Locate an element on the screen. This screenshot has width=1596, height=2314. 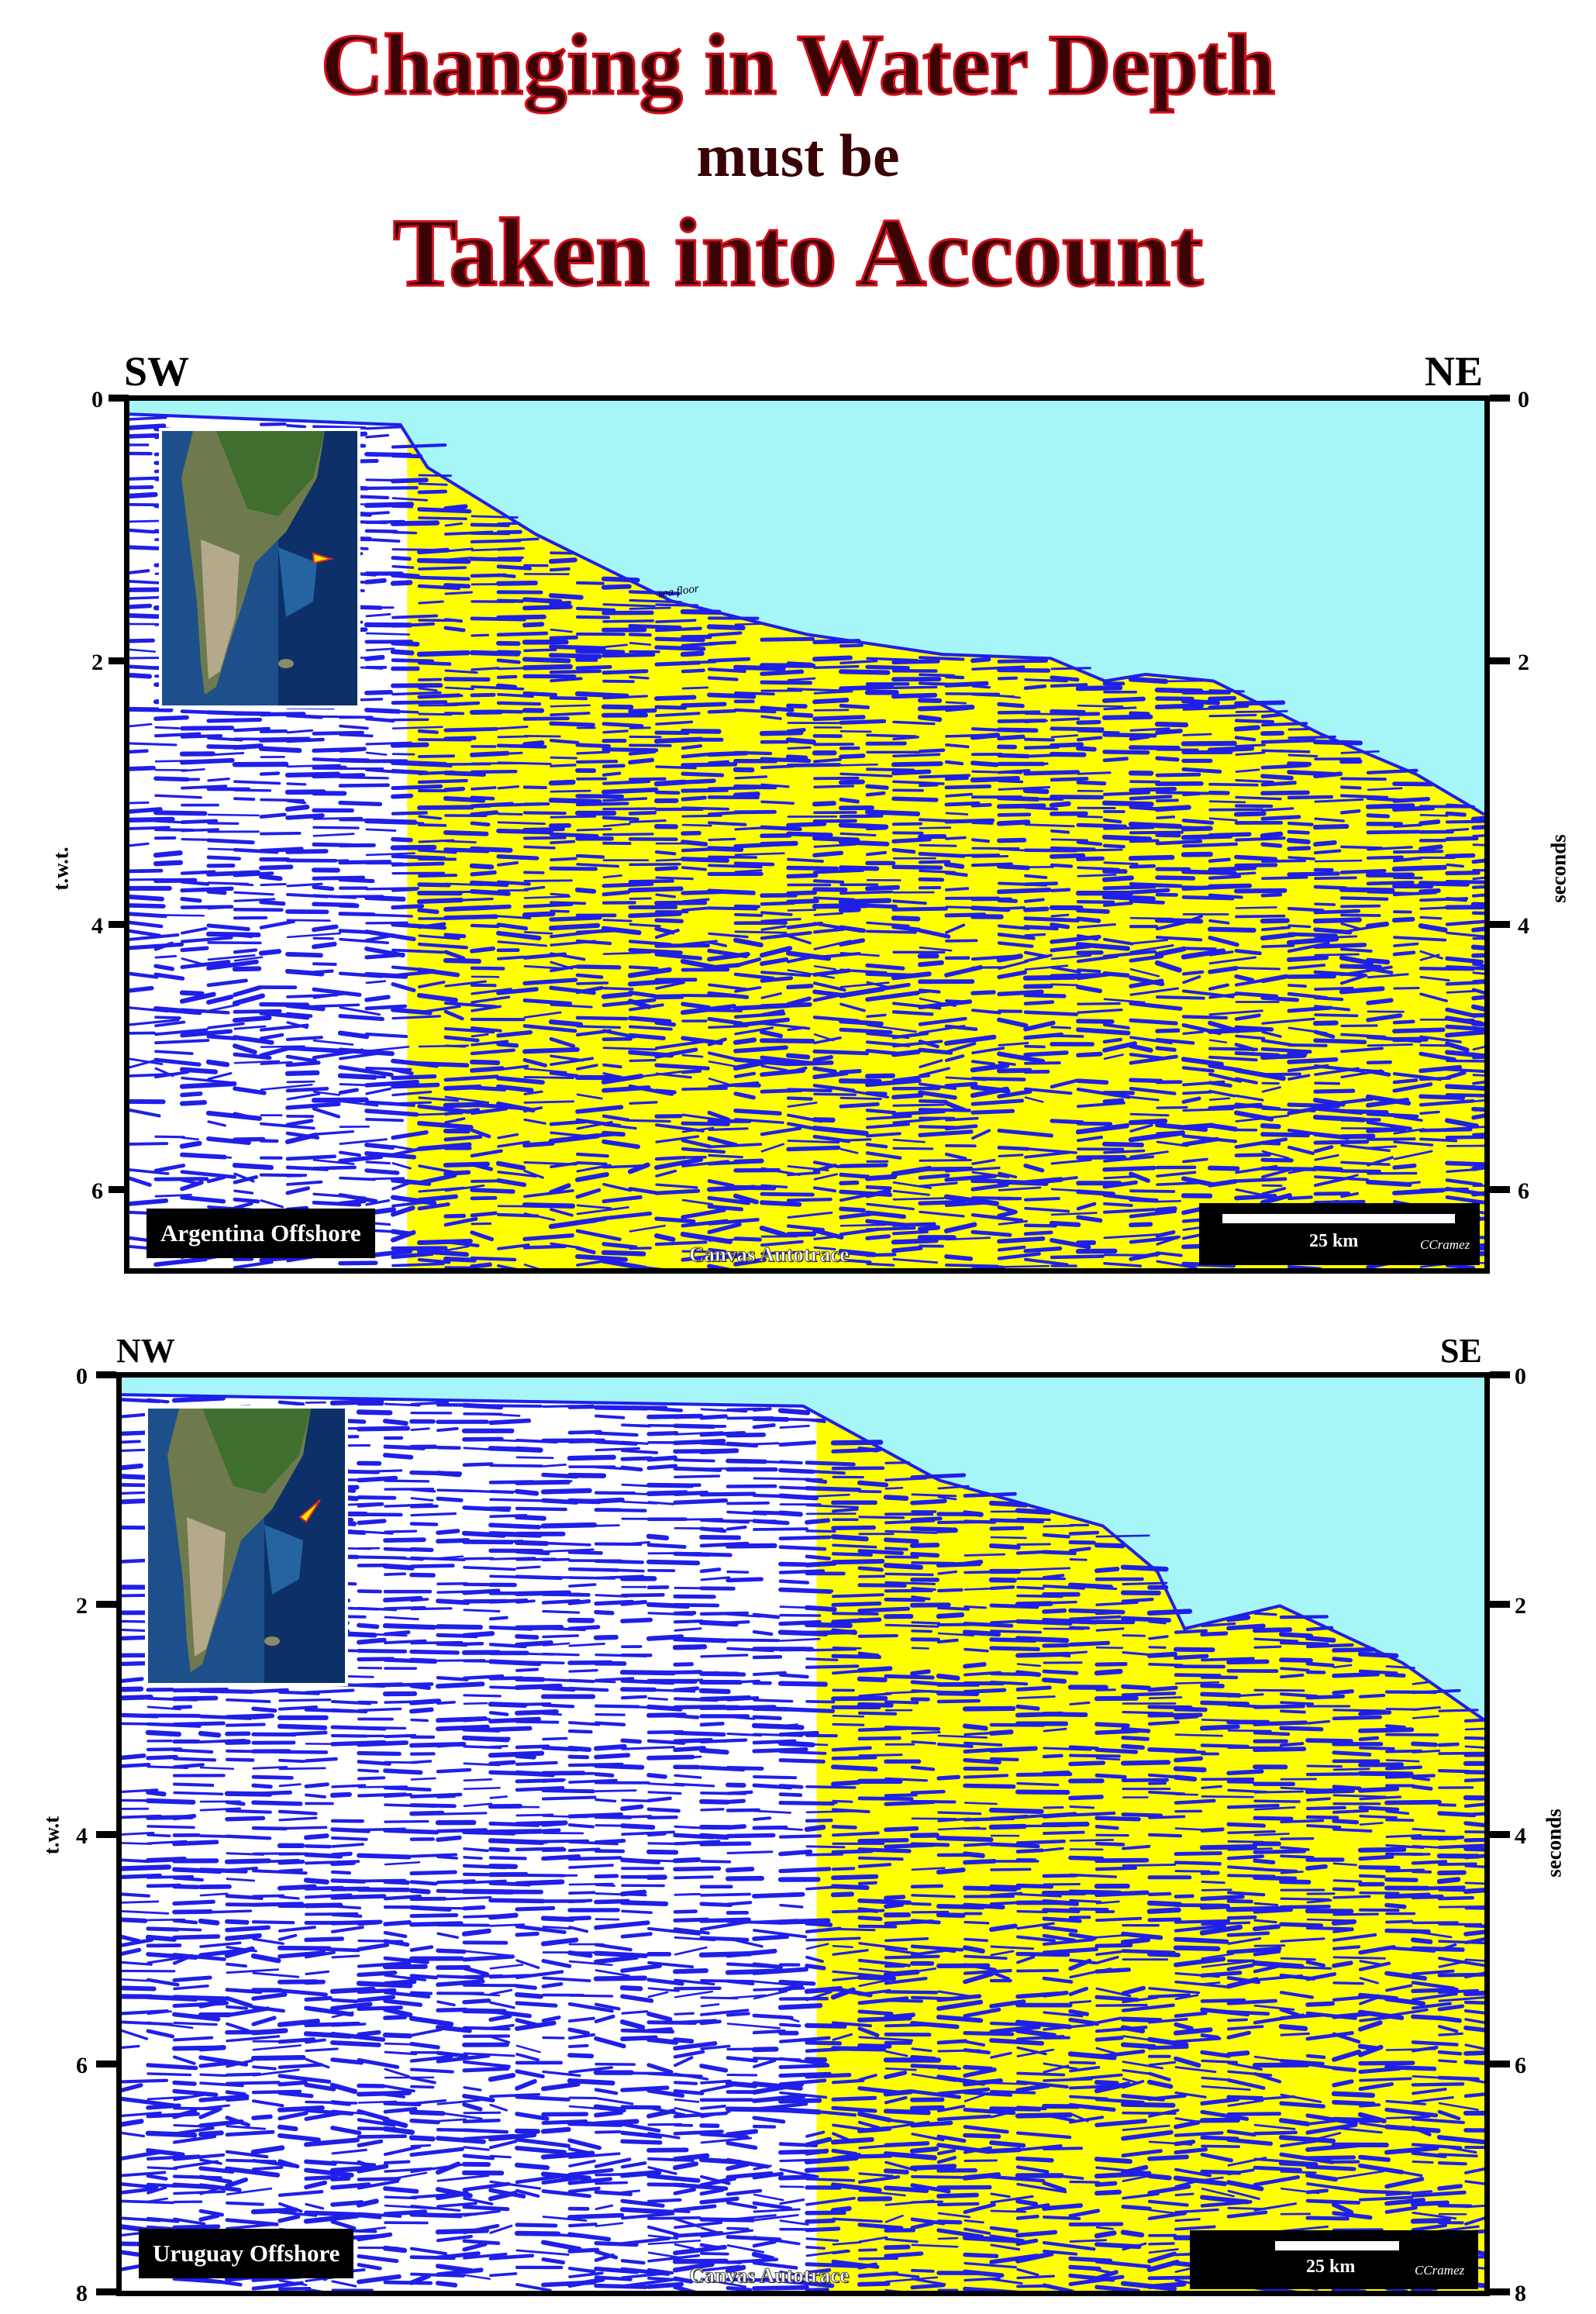
left-tick-0: 0 is located at coordinates (82, 1376).